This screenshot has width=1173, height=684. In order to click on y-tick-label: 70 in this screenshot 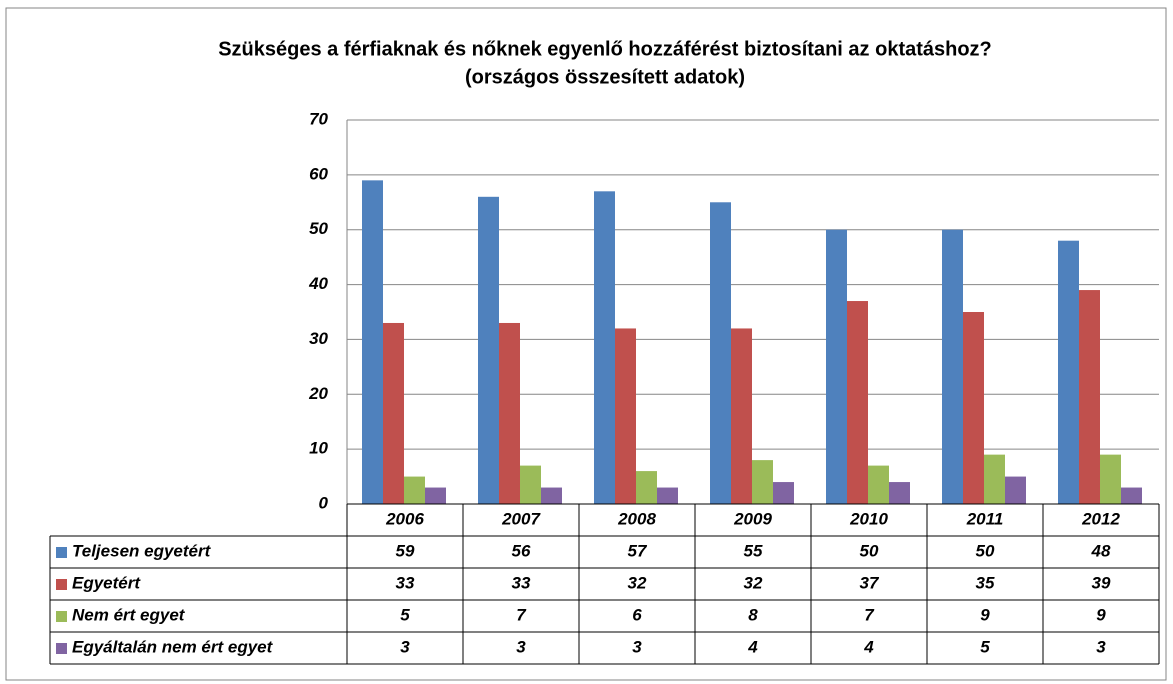, I will do `click(318, 118)`.